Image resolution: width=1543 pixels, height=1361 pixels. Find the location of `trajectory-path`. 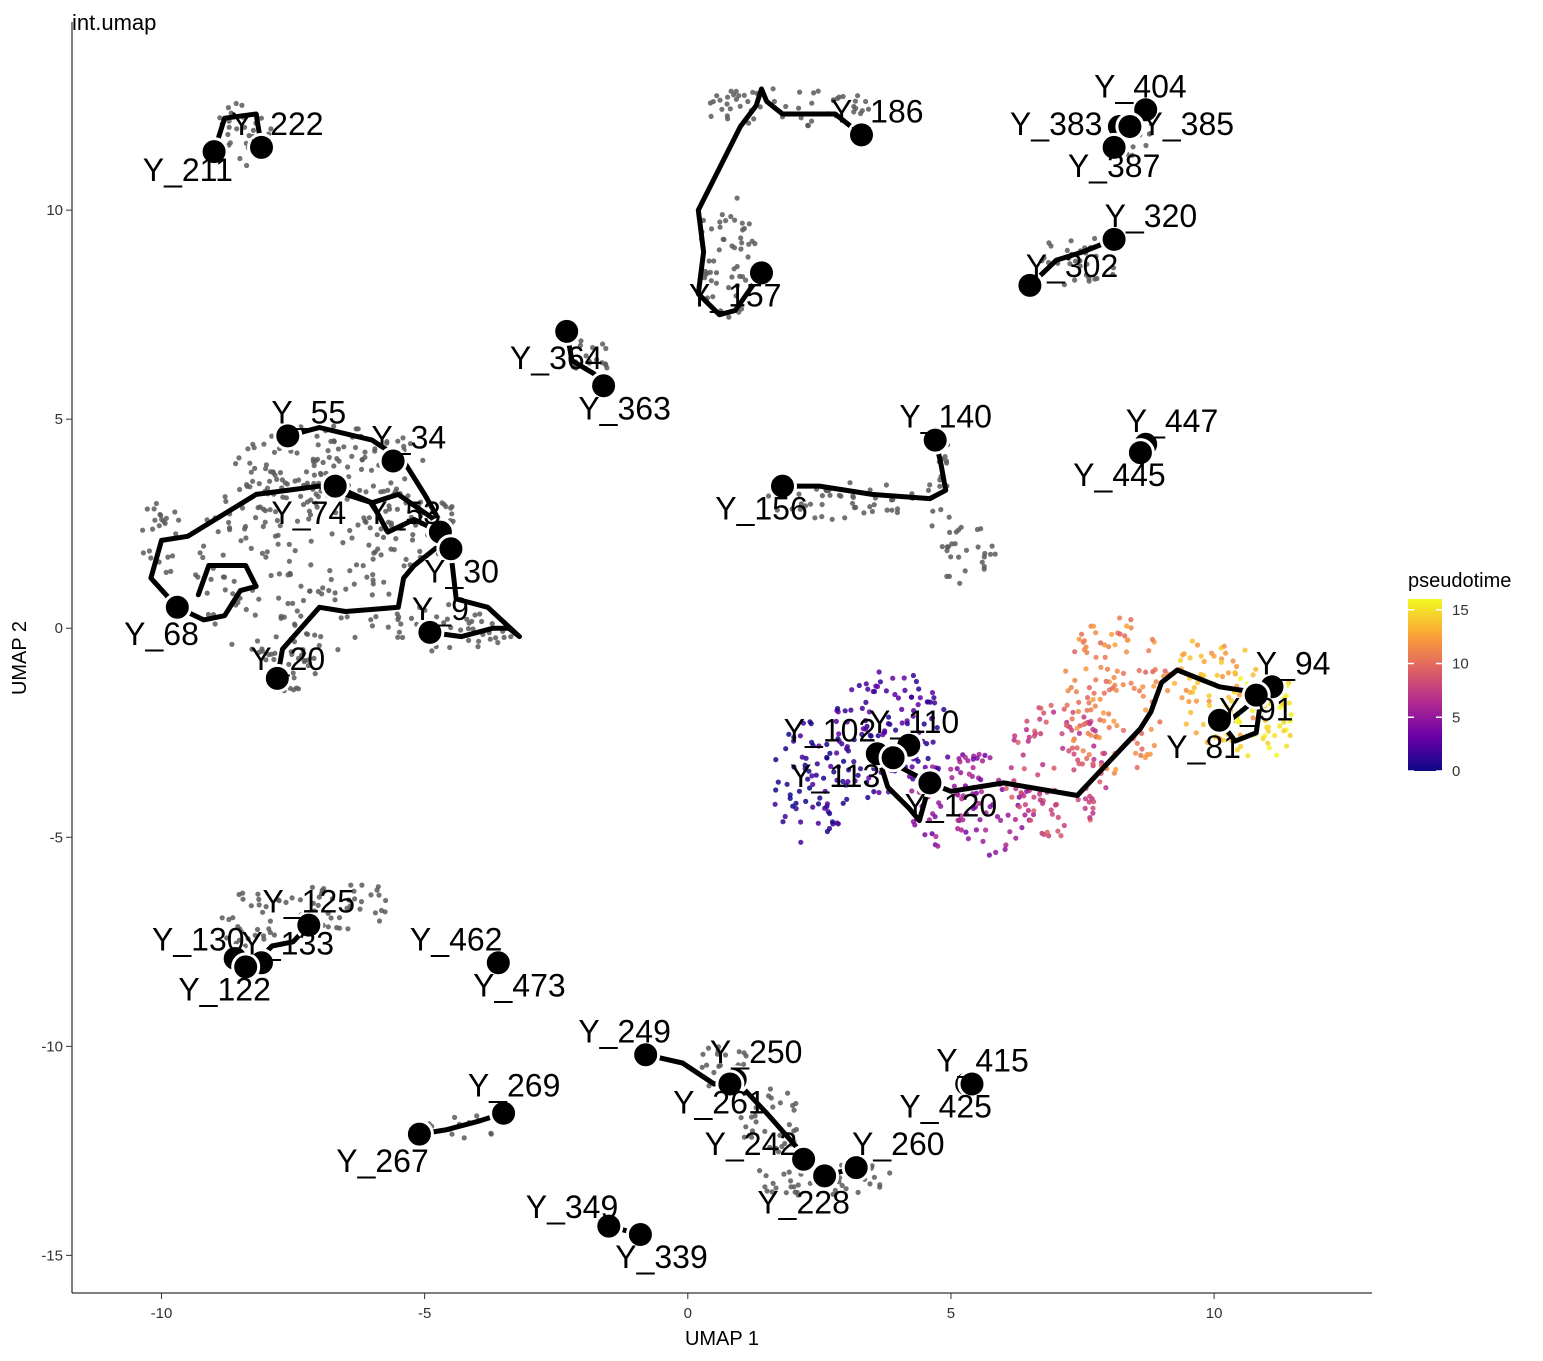

trajectory-path is located at coordinates (1240, 718).